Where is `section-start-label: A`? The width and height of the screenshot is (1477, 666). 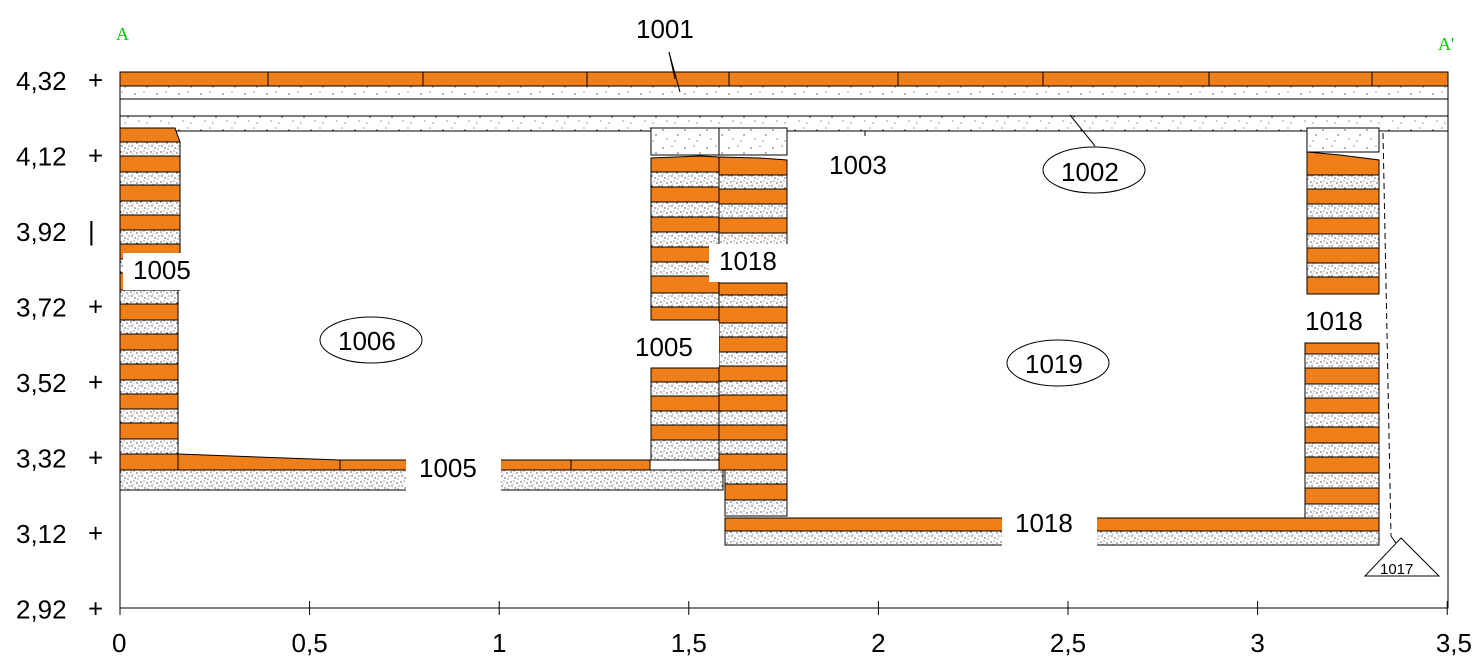
section-start-label: A is located at coordinates (122, 34).